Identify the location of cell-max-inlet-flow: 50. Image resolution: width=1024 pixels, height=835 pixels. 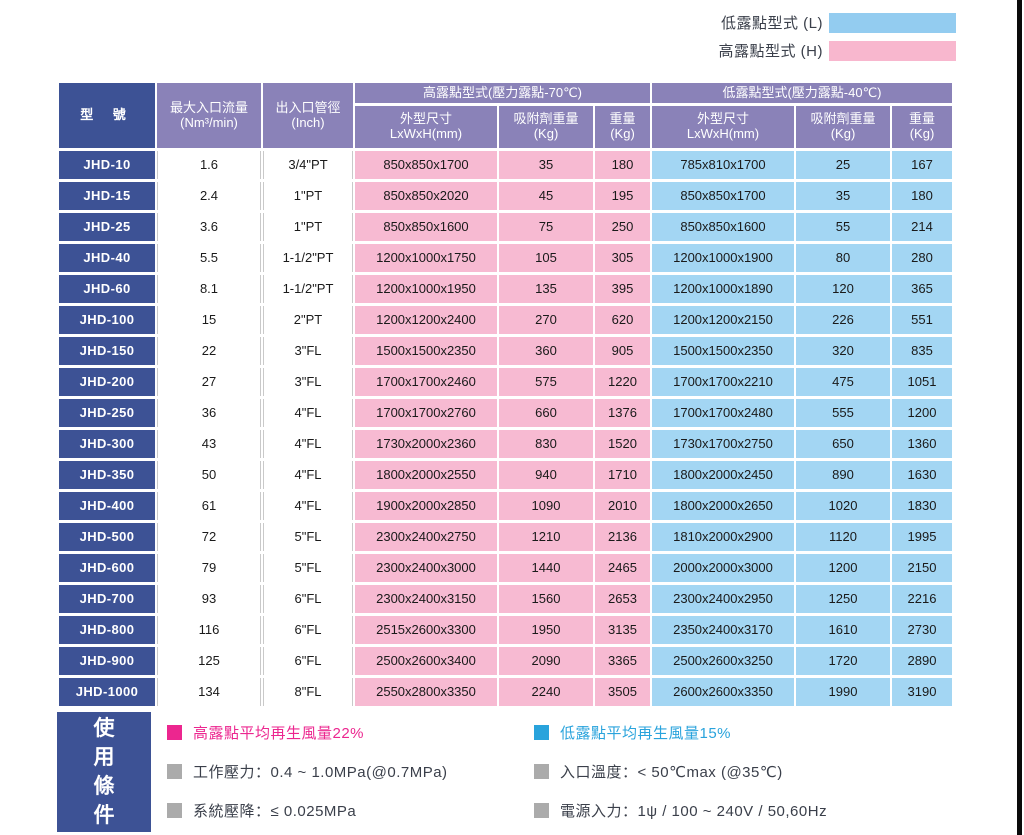
(209, 475).